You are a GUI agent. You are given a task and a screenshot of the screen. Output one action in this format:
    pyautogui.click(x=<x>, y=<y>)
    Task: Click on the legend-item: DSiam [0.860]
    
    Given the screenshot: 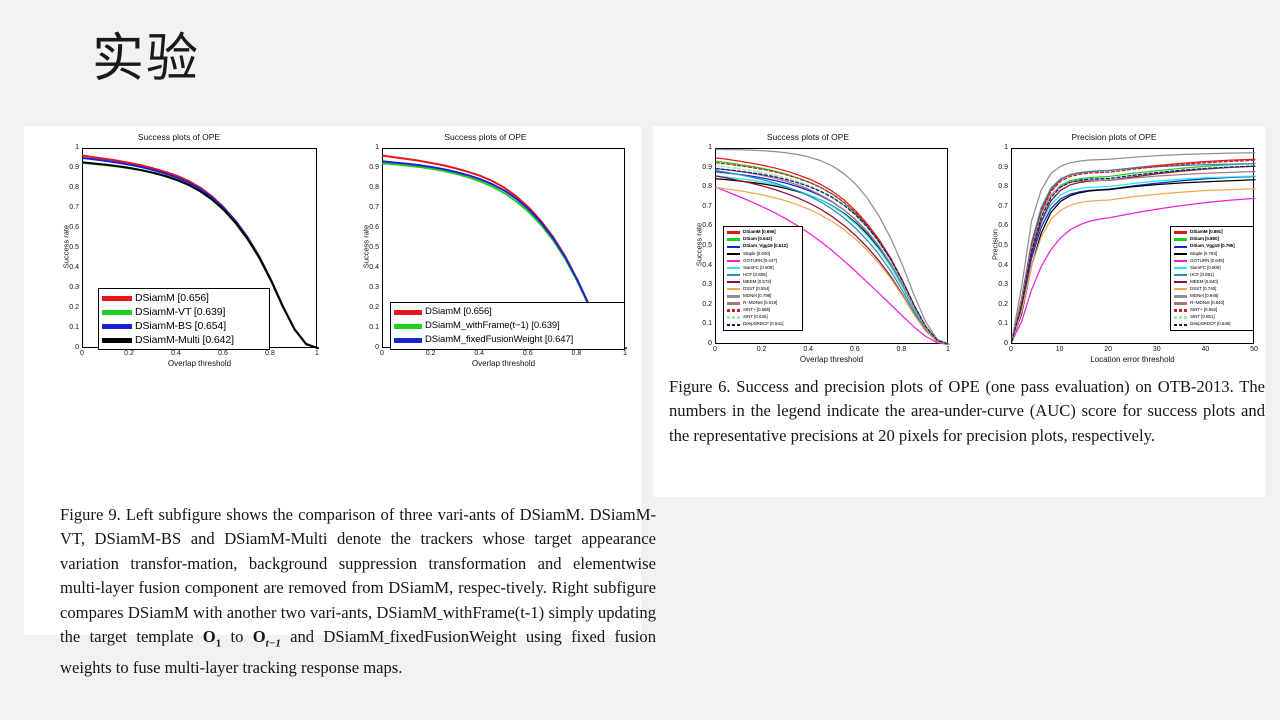 What is the action you would take?
    pyautogui.click(x=1212, y=239)
    